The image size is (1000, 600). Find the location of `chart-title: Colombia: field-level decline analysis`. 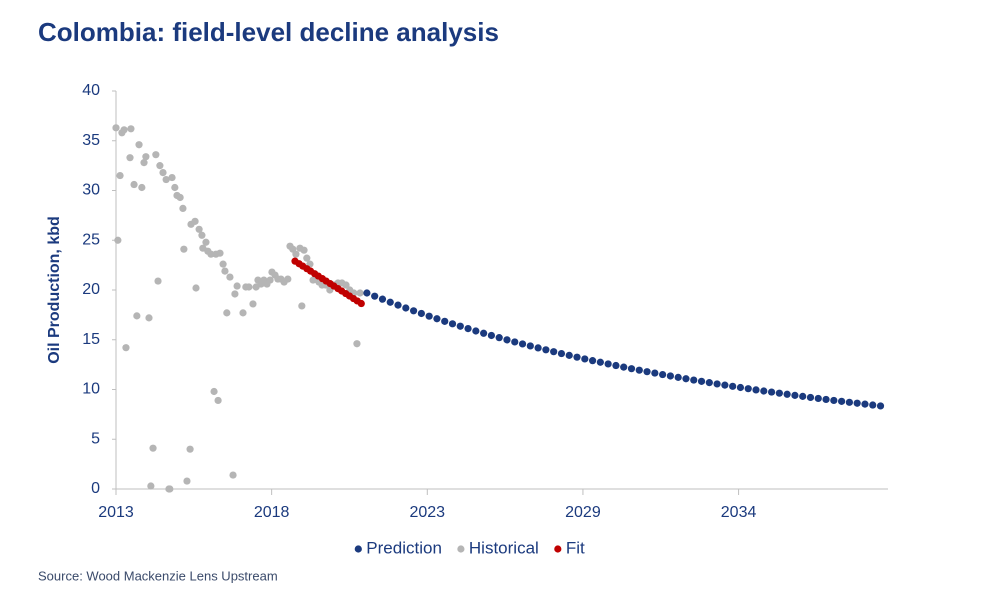

chart-title: Colombia: field-level decline analysis is located at coordinates (268, 32).